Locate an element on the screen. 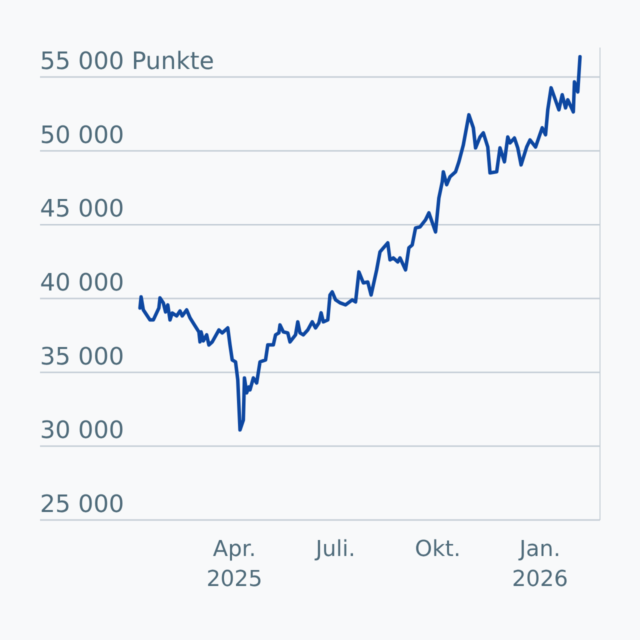 Image resolution: width=640 pixels, height=640 pixels. x-tick-label: Okt. is located at coordinates (437, 549).